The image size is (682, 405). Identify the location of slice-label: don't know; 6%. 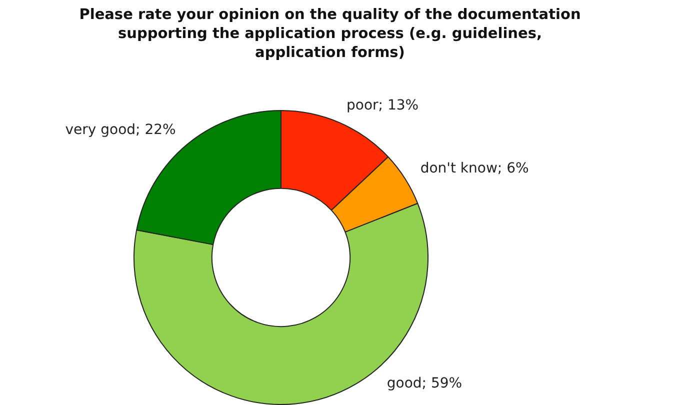
(474, 168).